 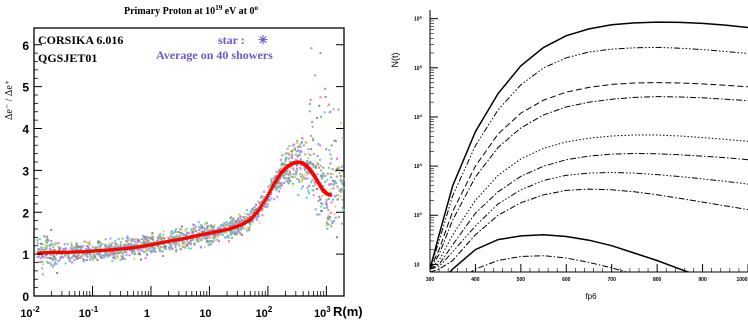 I want to click on right-y-tick-label: 106, so click(x=418, y=19).